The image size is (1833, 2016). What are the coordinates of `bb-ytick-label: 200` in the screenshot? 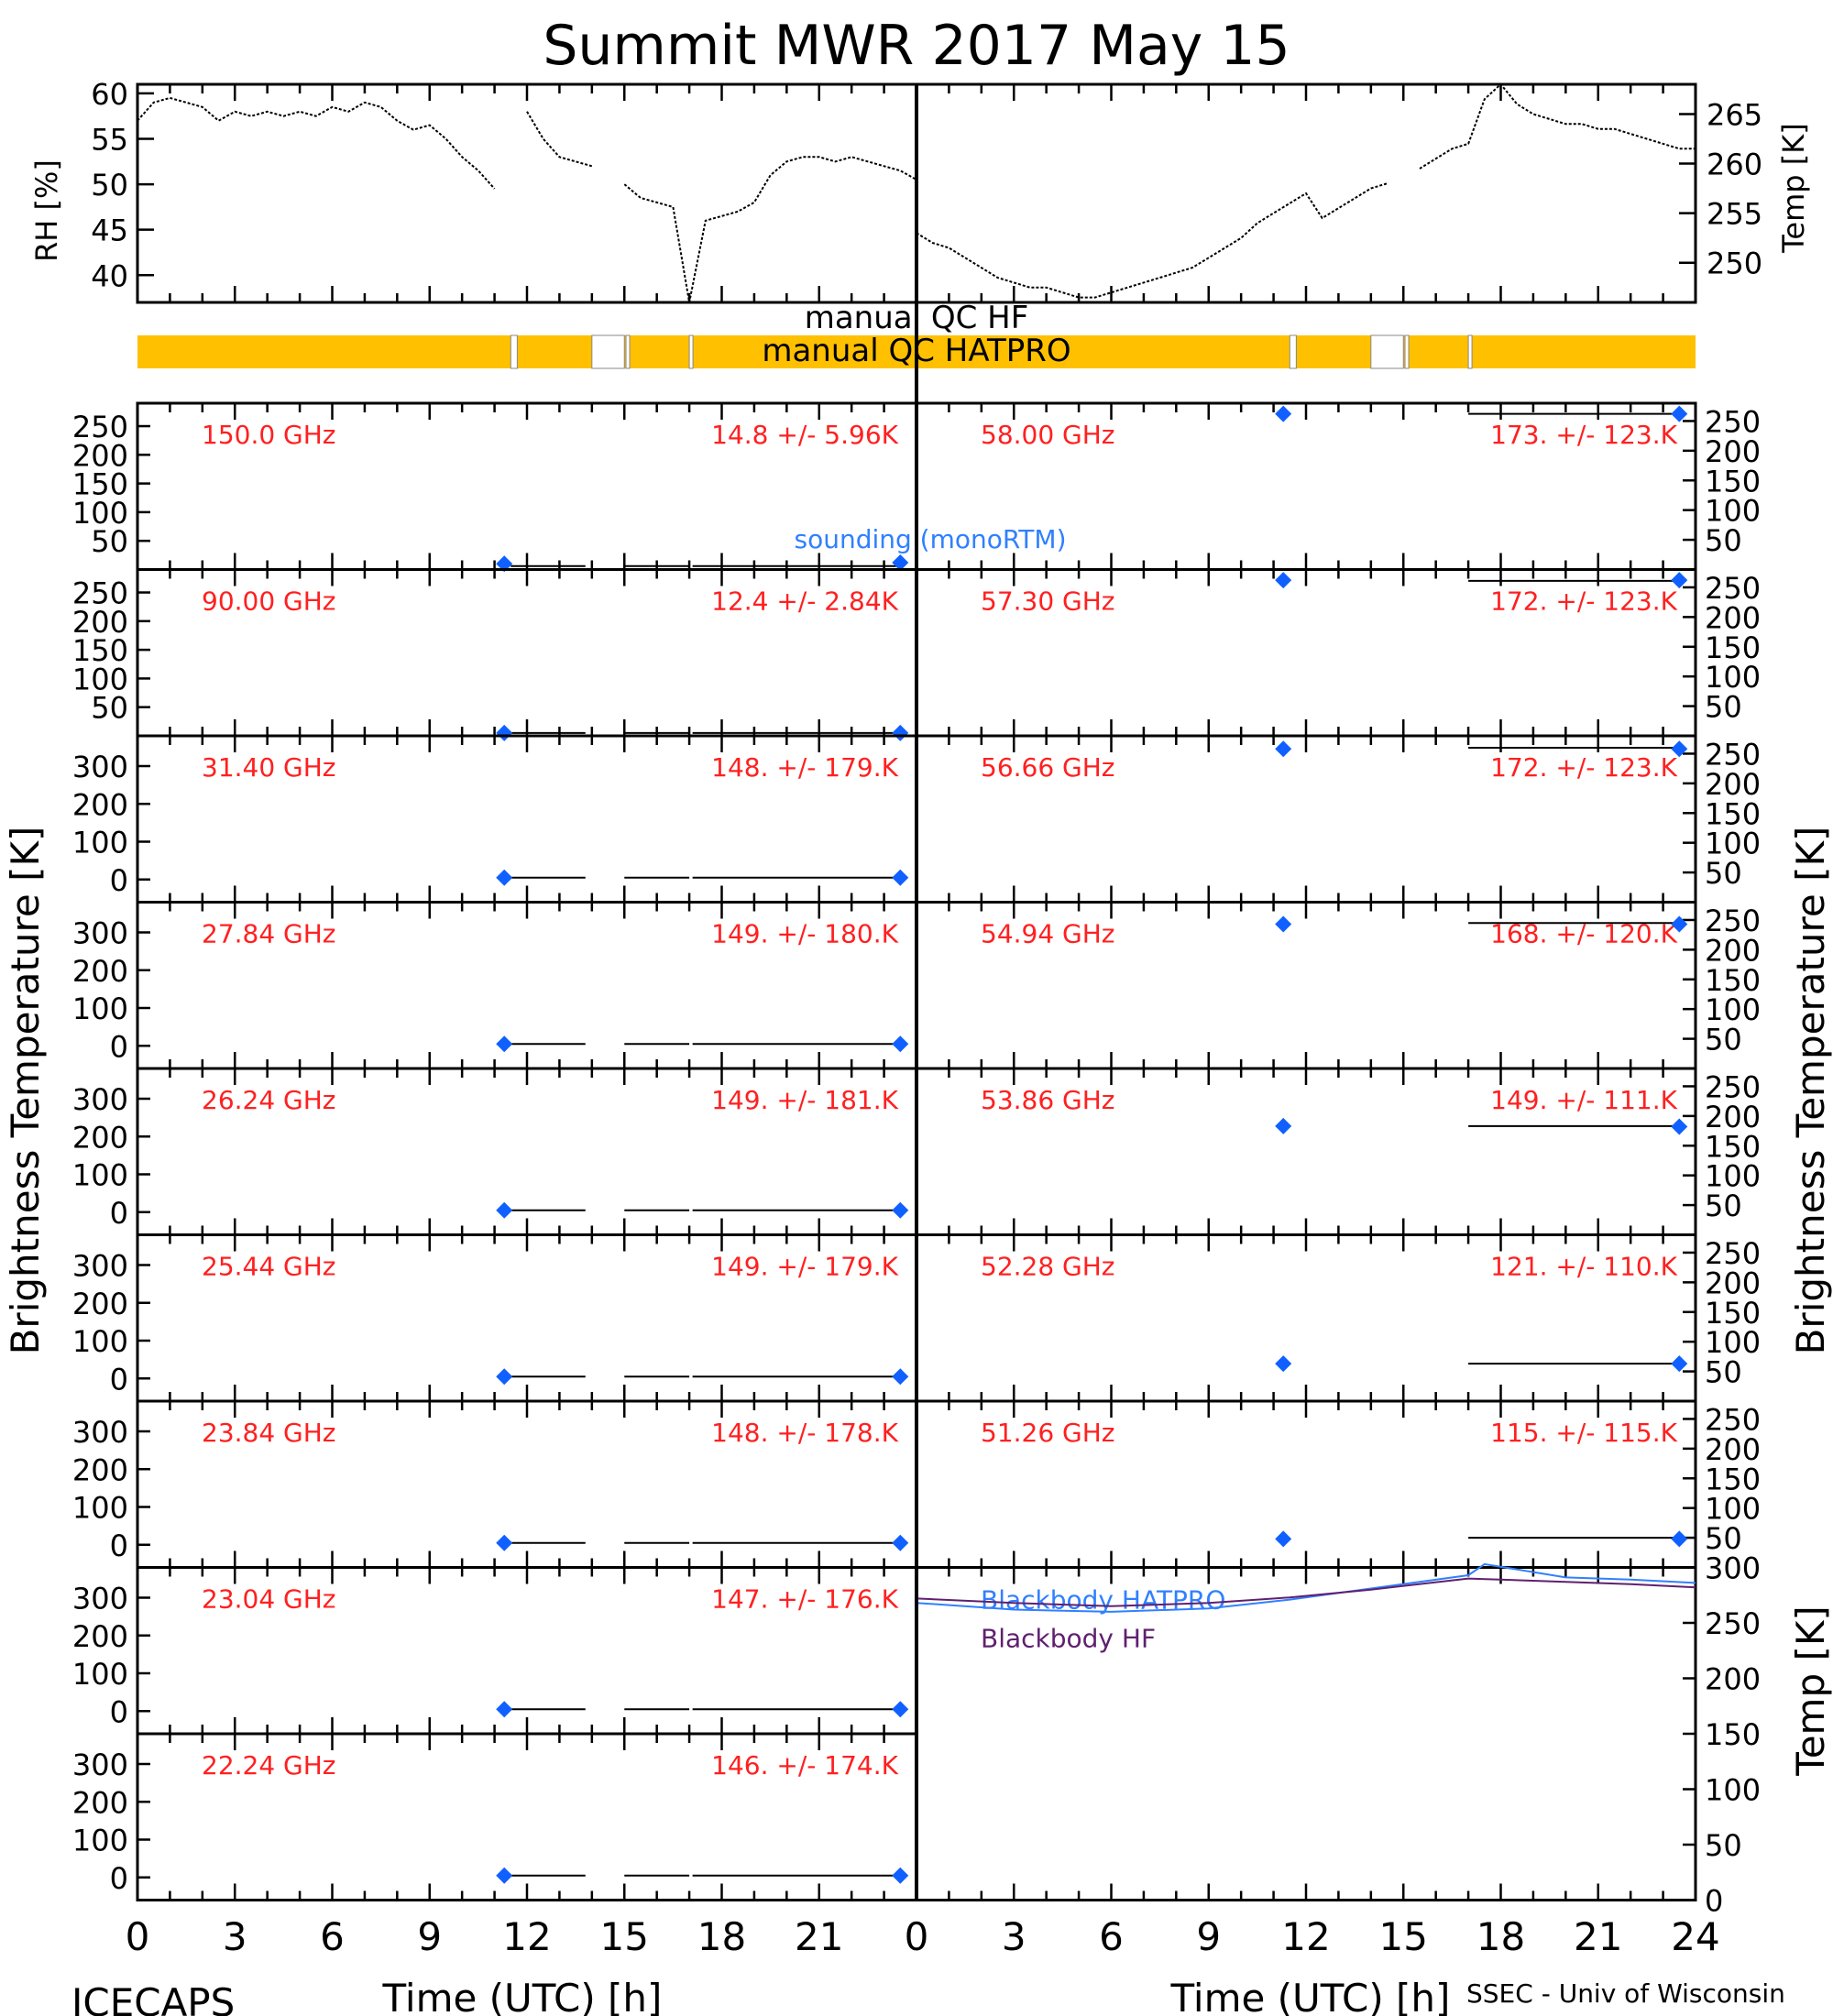 It's located at (1733, 1679).